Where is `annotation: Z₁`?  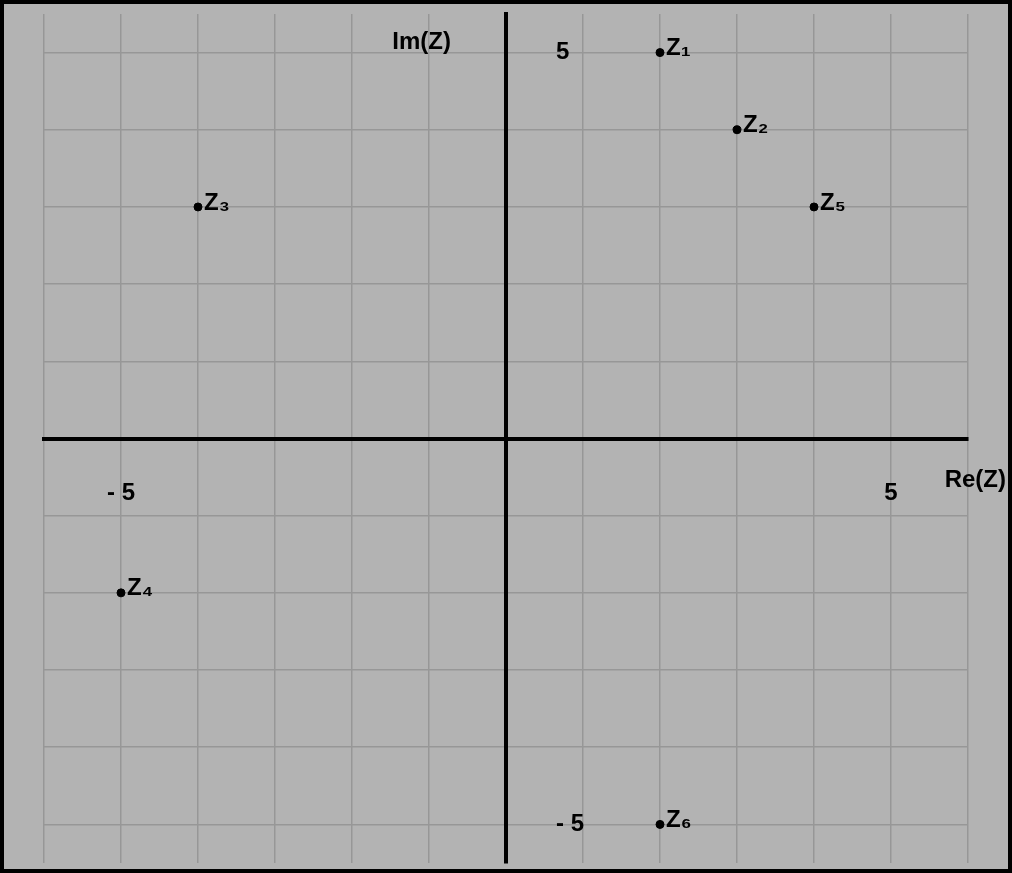
annotation: Z₁ is located at coordinates (678, 47).